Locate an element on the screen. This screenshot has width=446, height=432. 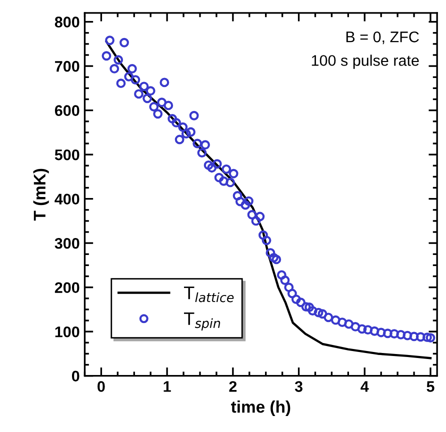
y-tick-label: 700 is located at coordinates (67, 66).